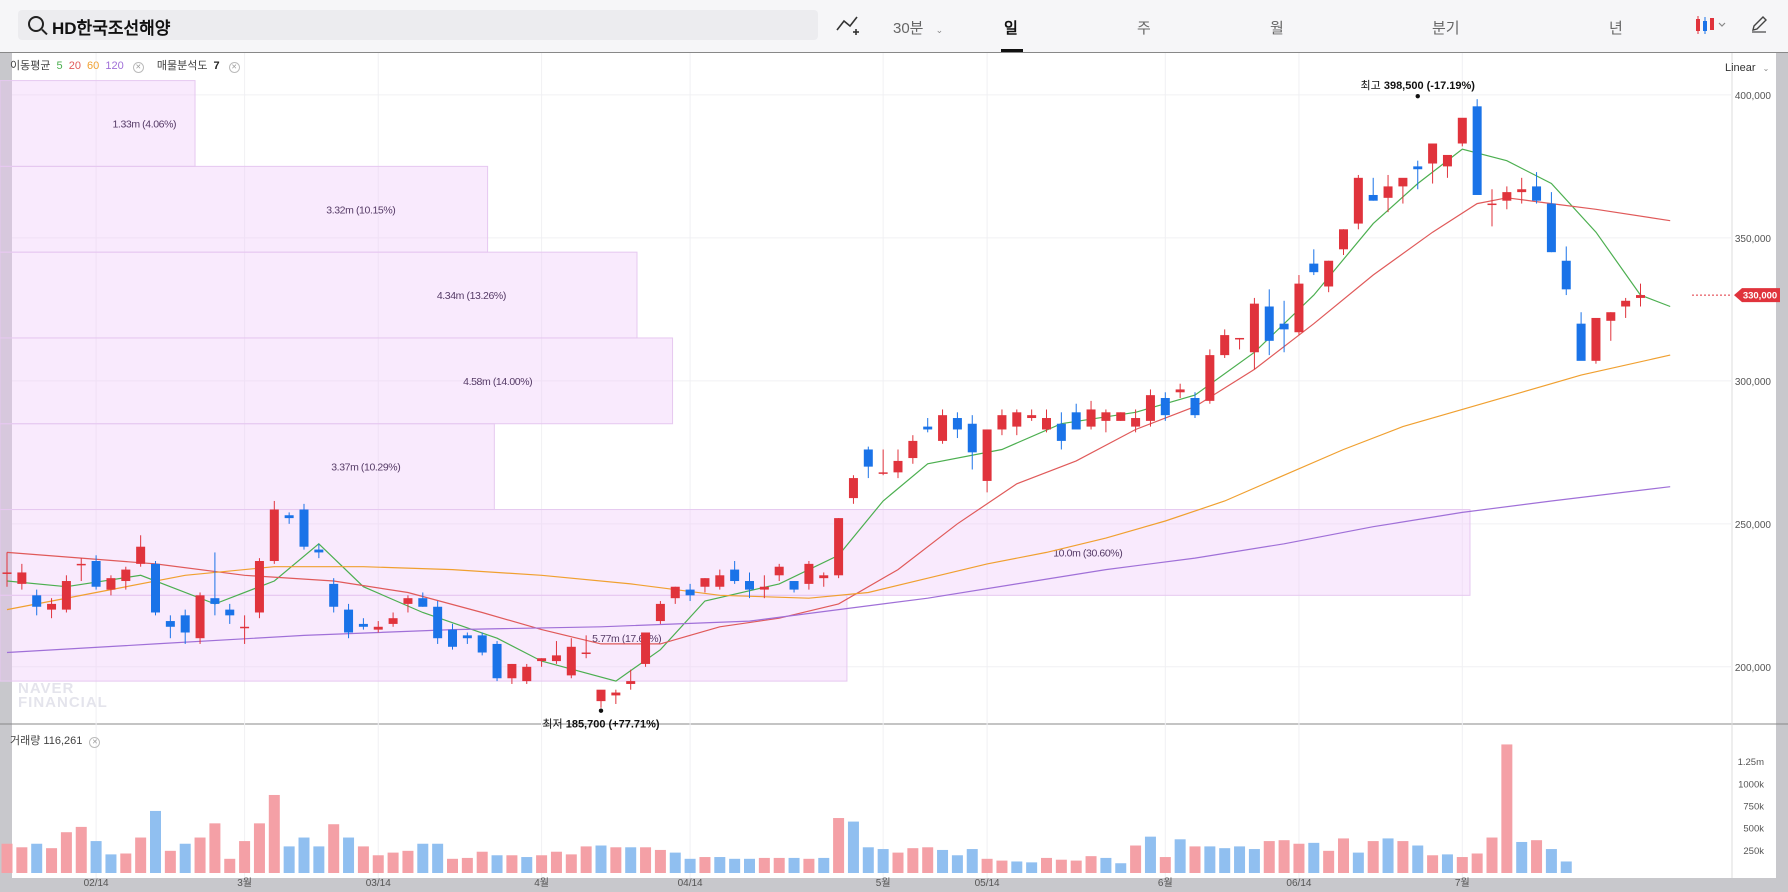  Describe the element at coordinates (848, 25) in the screenshot. I see `drawing-tool-icon` at that location.